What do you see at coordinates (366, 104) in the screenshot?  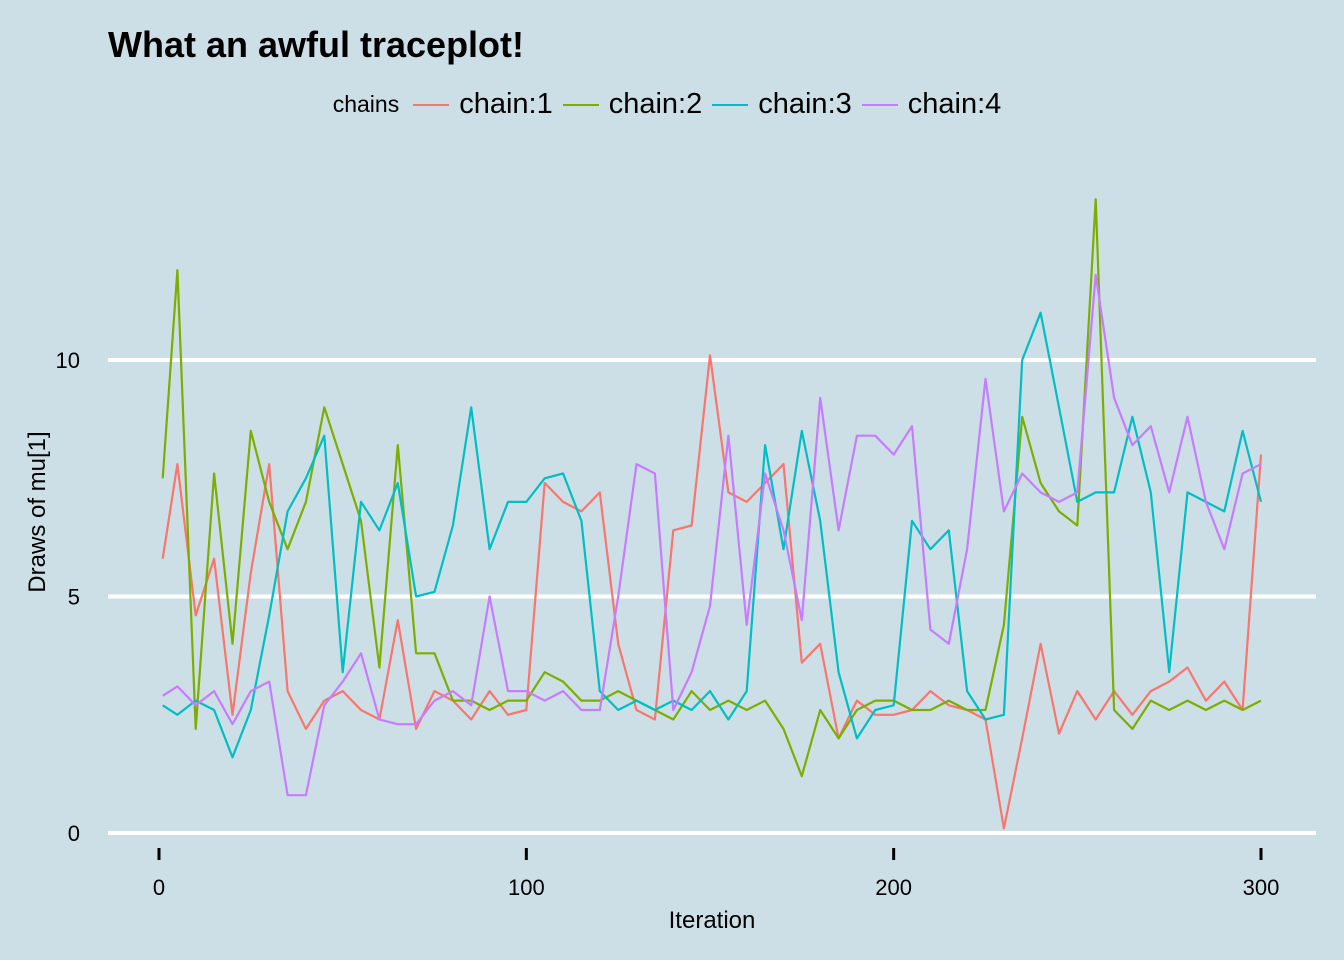 I see `legend-title: chains` at bounding box center [366, 104].